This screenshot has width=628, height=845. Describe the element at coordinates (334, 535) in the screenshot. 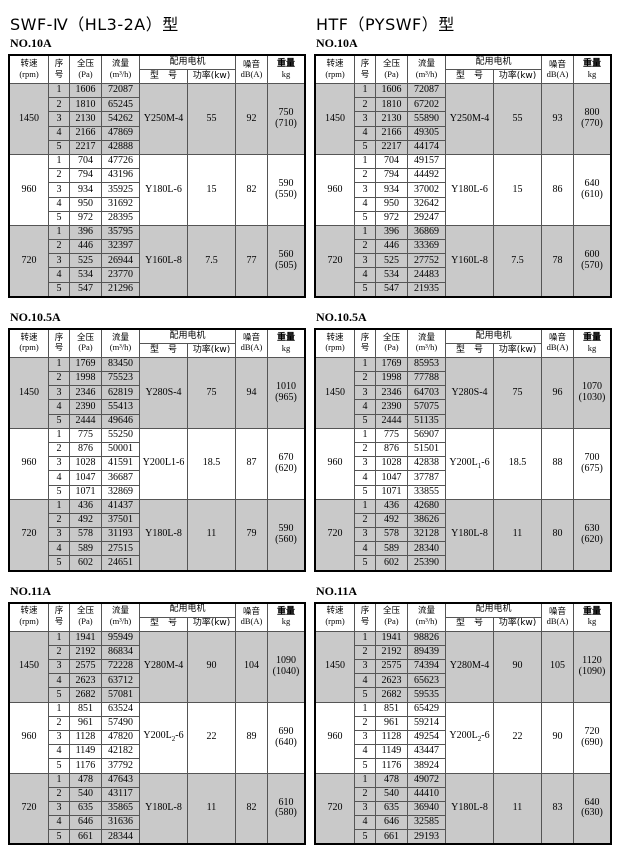

I see `group-speed-value: 720` at that location.